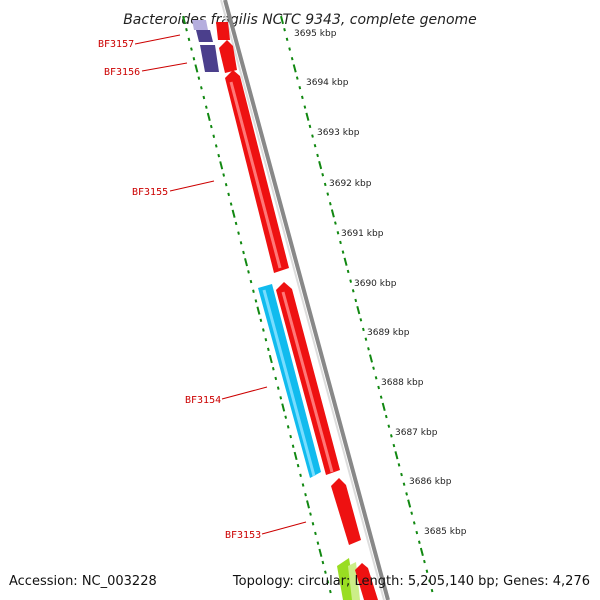  I want to click on kbp-label-3693: 3693 kbp, so click(338, 133).